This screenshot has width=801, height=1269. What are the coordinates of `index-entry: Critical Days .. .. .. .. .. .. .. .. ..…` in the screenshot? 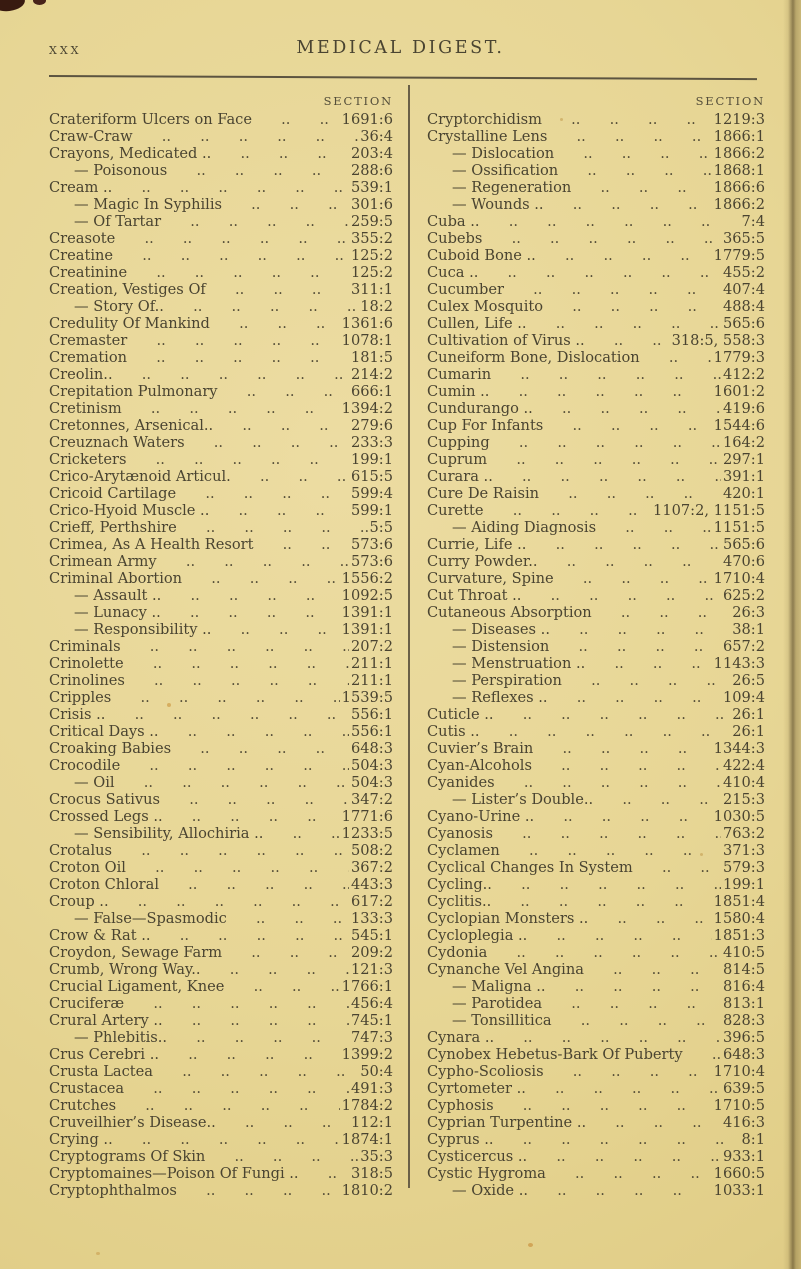 It's located at (221, 731).